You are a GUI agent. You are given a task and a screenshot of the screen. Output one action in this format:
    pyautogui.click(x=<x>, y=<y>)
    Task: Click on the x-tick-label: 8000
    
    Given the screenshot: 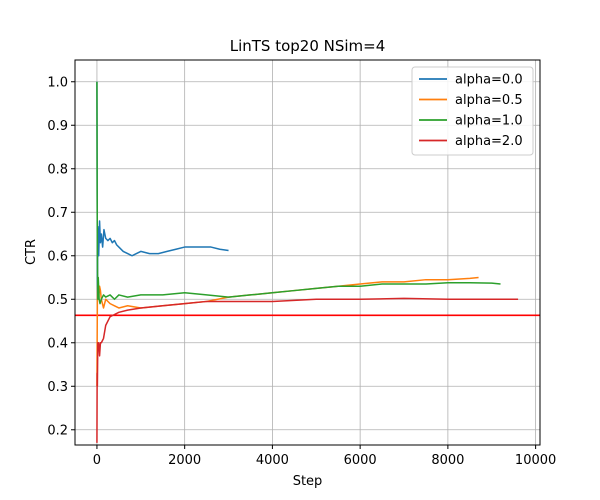 What is the action you would take?
    pyautogui.click(x=447, y=460)
    